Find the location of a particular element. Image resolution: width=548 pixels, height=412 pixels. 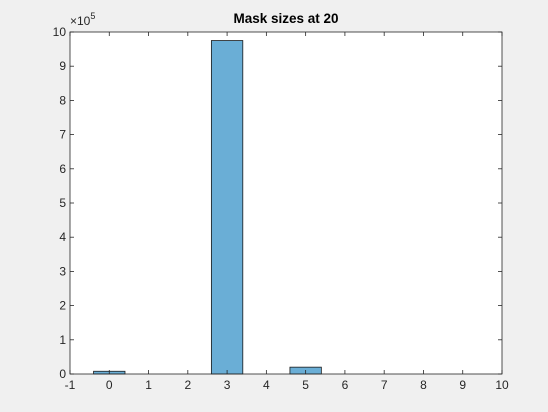

x-tick-label: 5 is located at coordinates (305, 385).